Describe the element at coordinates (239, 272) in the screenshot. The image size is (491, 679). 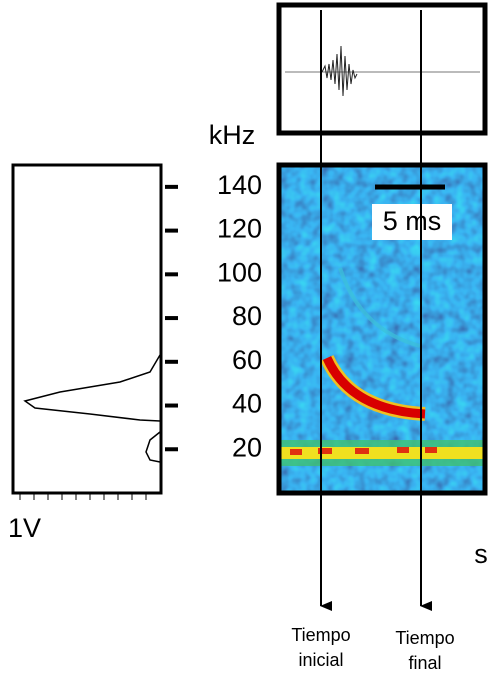
I see `y-tick-label: 100` at that location.